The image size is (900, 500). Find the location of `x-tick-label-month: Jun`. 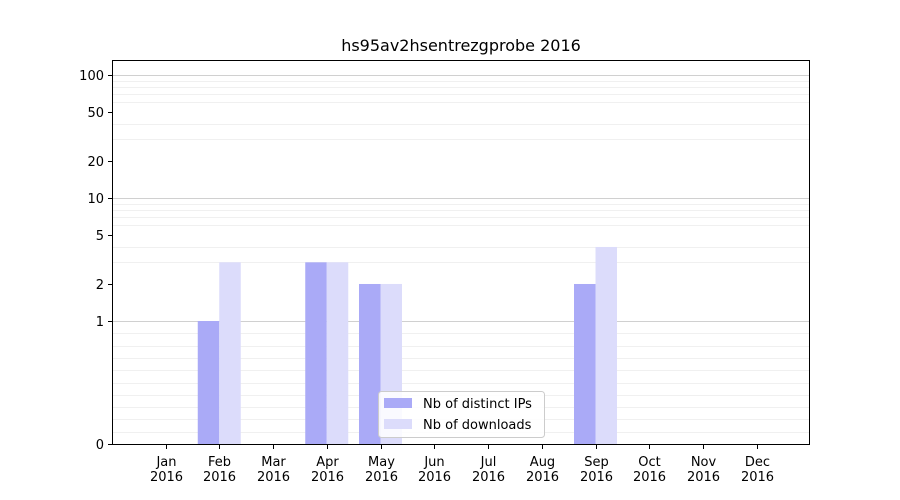

x-tick-label-month: Jun is located at coordinates (433, 462).